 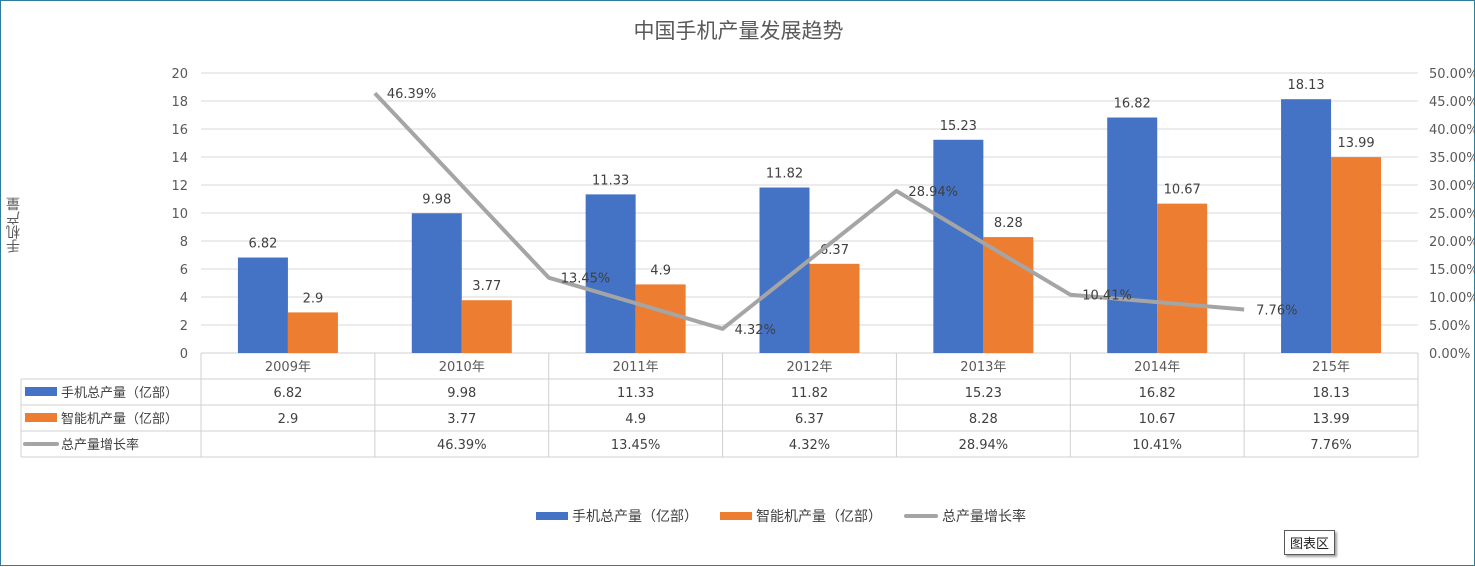 I want to click on table-cell: 6.37, so click(x=809, y=419).